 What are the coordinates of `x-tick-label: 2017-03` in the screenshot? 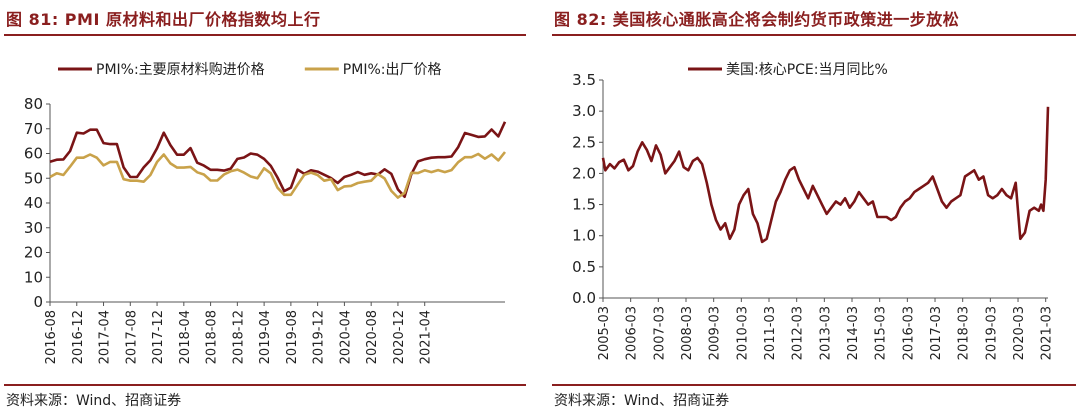 It's located at (936, 333).